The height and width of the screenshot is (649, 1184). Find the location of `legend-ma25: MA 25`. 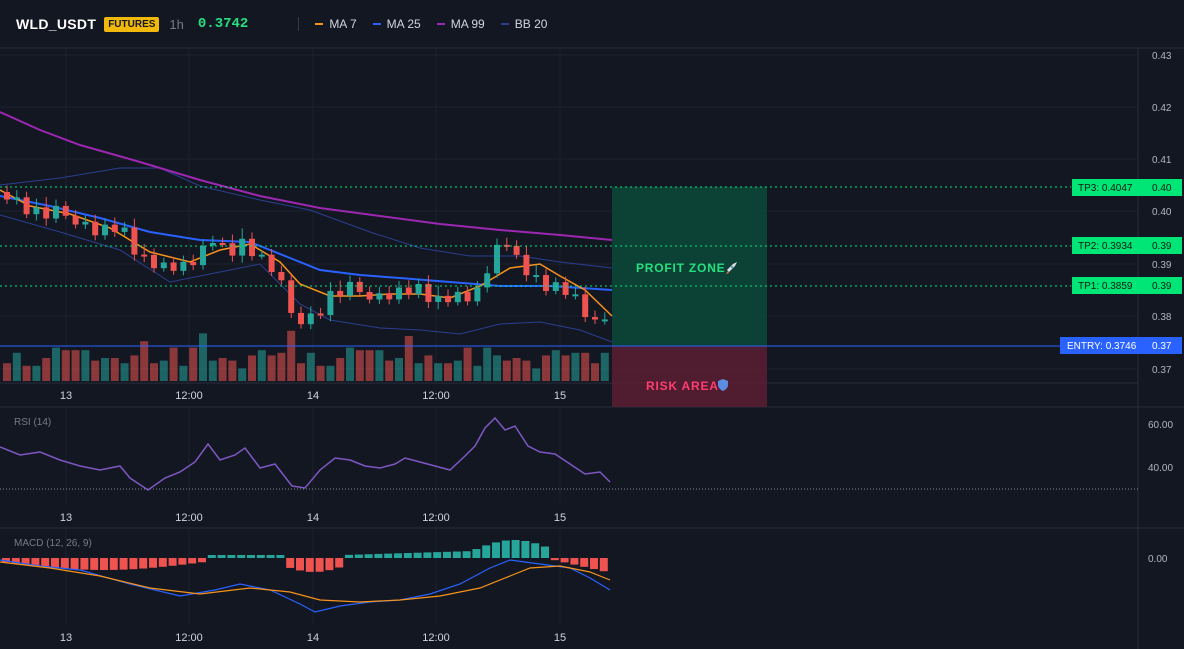

legend-ma25: MA 25 is located at coordinates (396, 24).